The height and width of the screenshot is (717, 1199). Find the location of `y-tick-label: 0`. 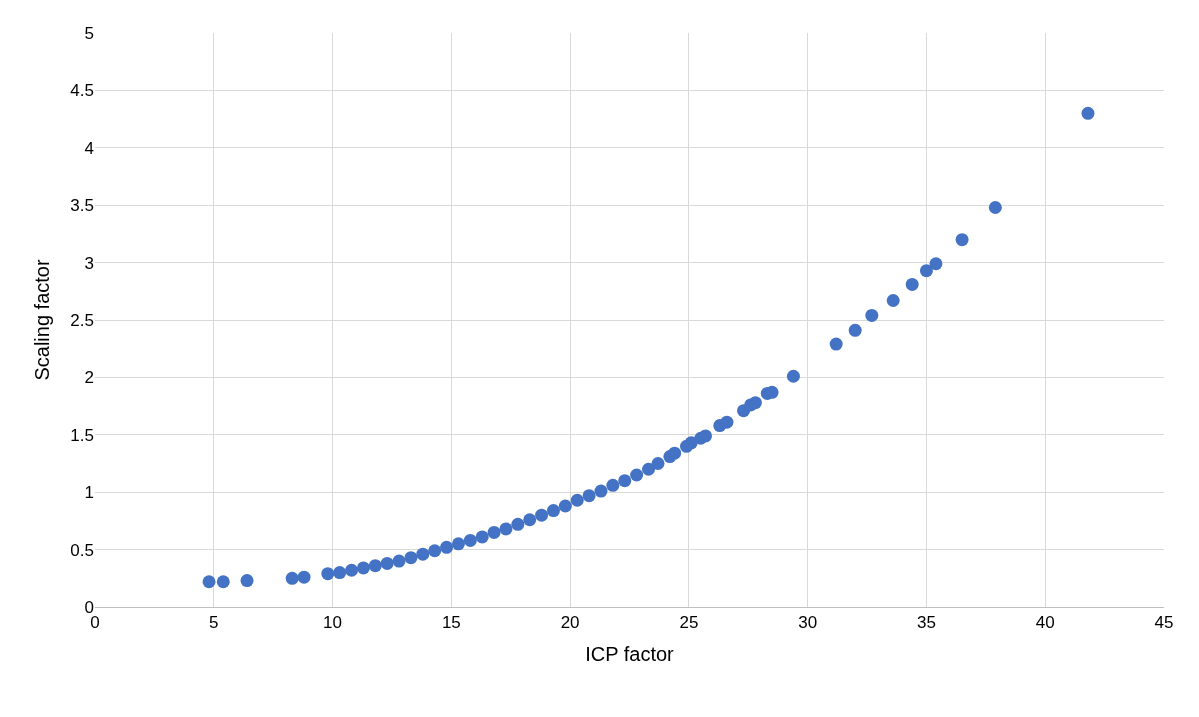

y-tick-label: 0 is located at coordinates (89, 607).